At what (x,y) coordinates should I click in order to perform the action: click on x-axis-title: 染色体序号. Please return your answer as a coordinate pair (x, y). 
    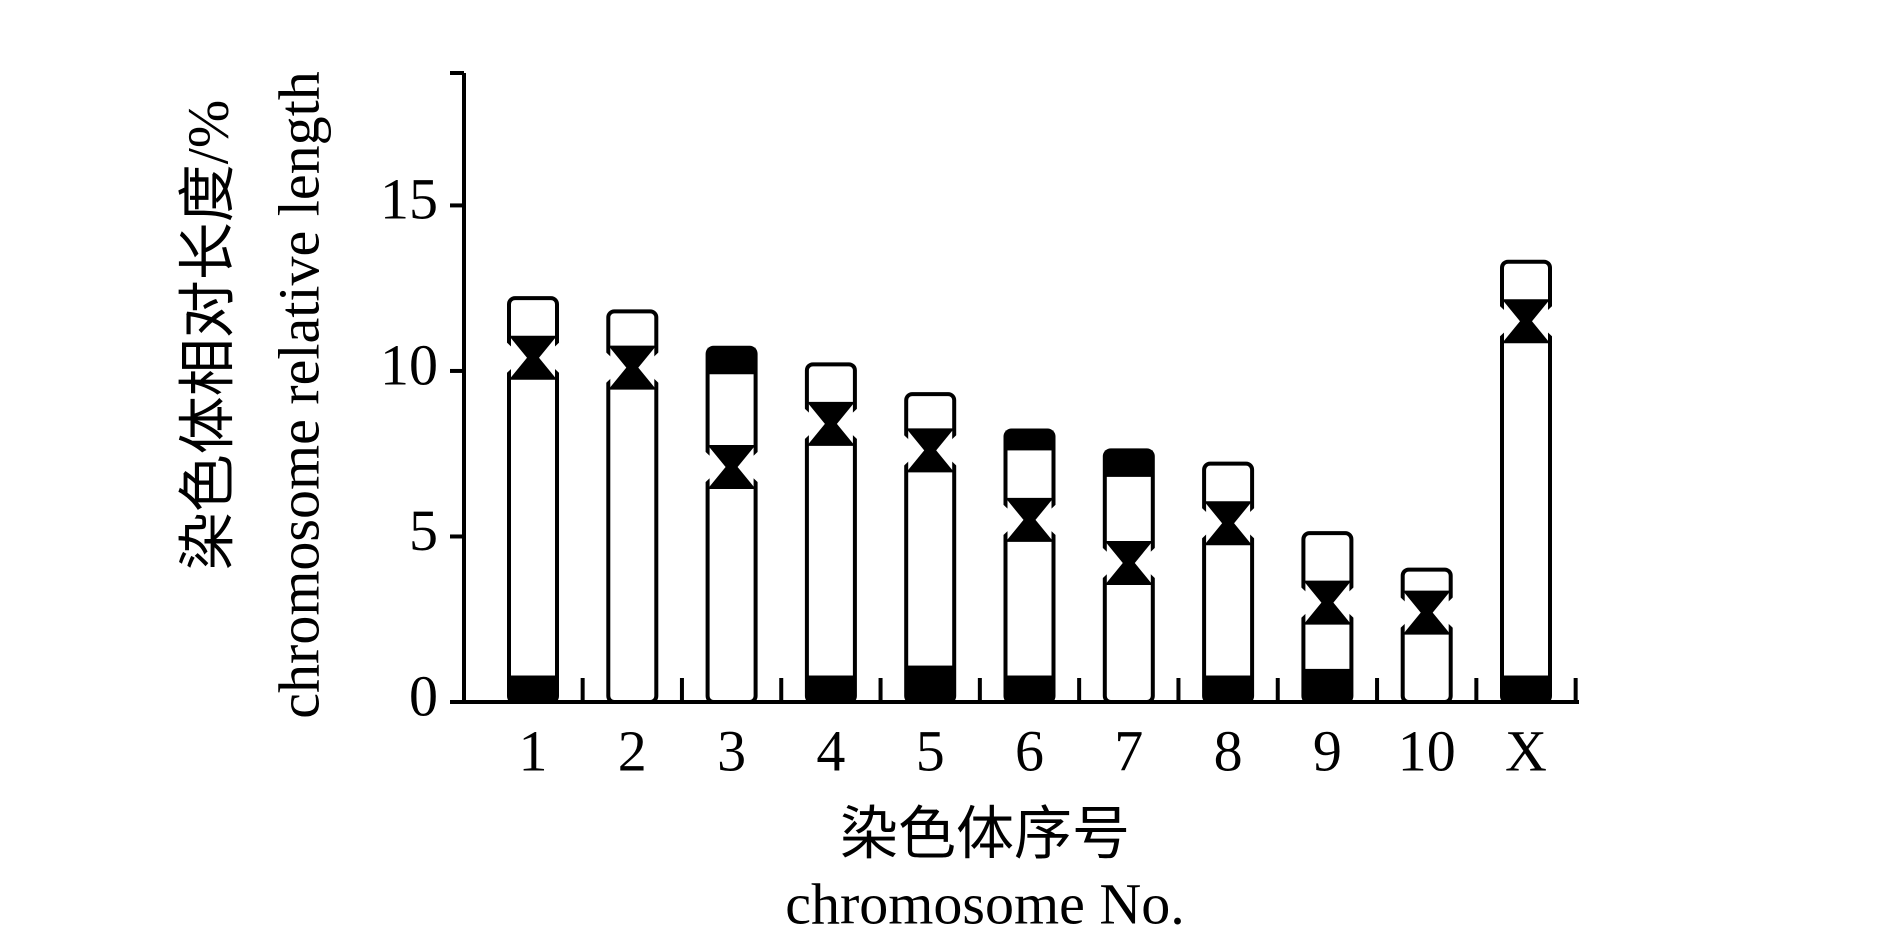
    Looking at the image, I should click on (985, 833).